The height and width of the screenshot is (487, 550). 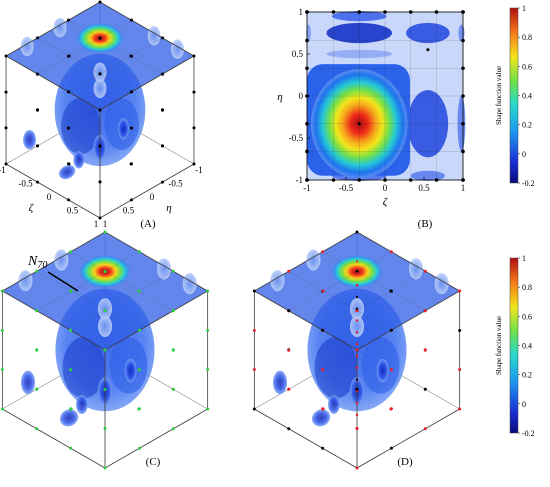 I want to click on y-tick-label: 0, so click(x=301, y=96).